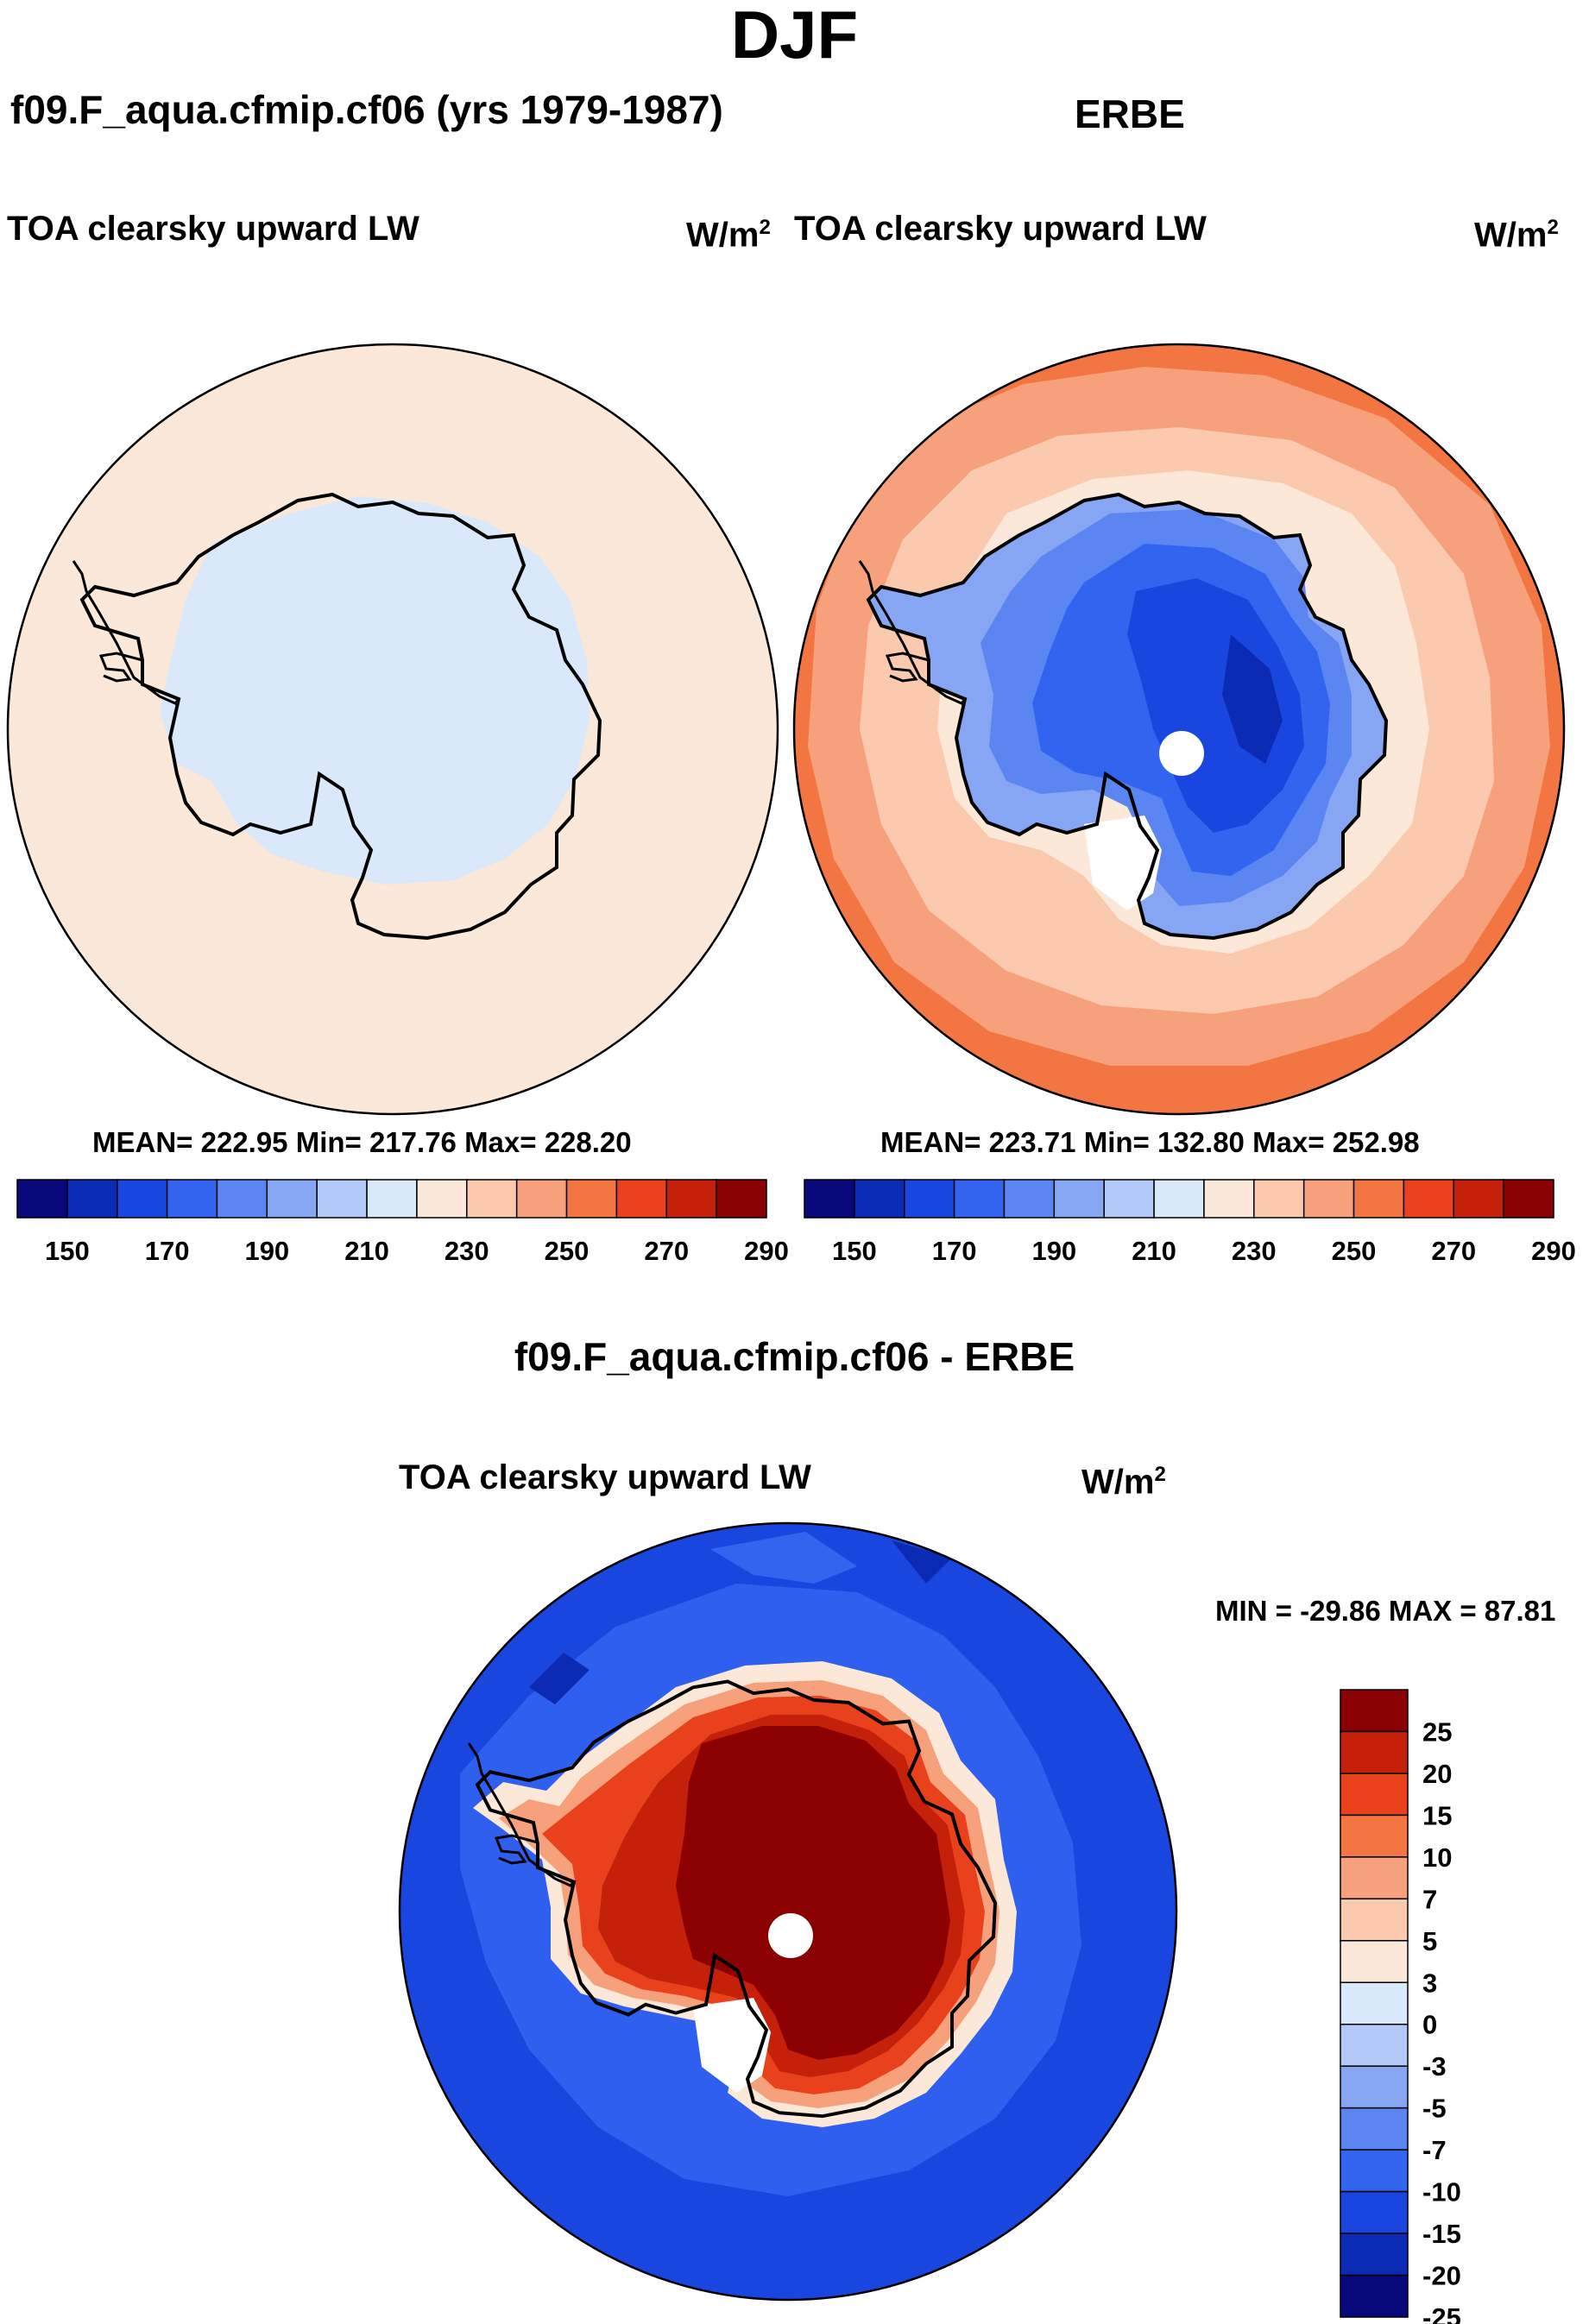 This screenshot has width=1589, height=2324. What do you see at coordinates (213, 229) in the screenshot?
I see `panel1-field-label: TOA clearsky upward LW` at bounding box center [213, 229].